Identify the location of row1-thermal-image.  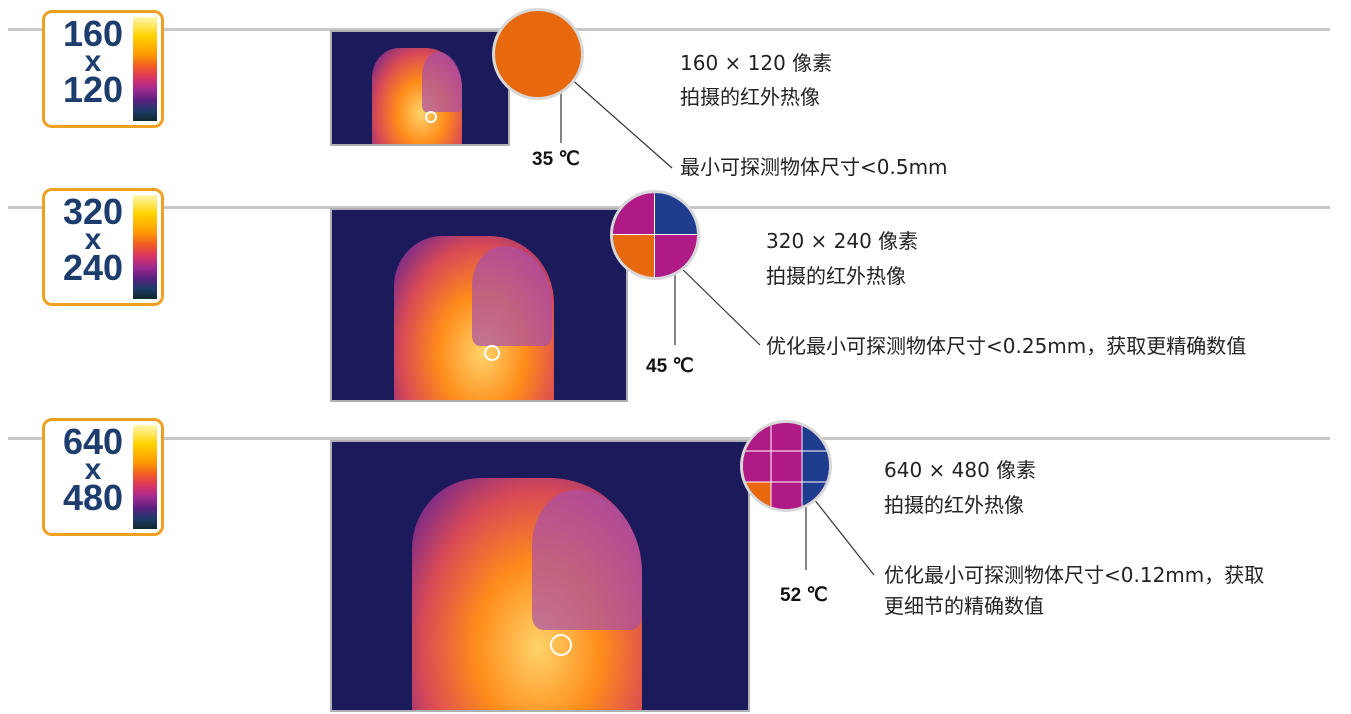
(420, 88).